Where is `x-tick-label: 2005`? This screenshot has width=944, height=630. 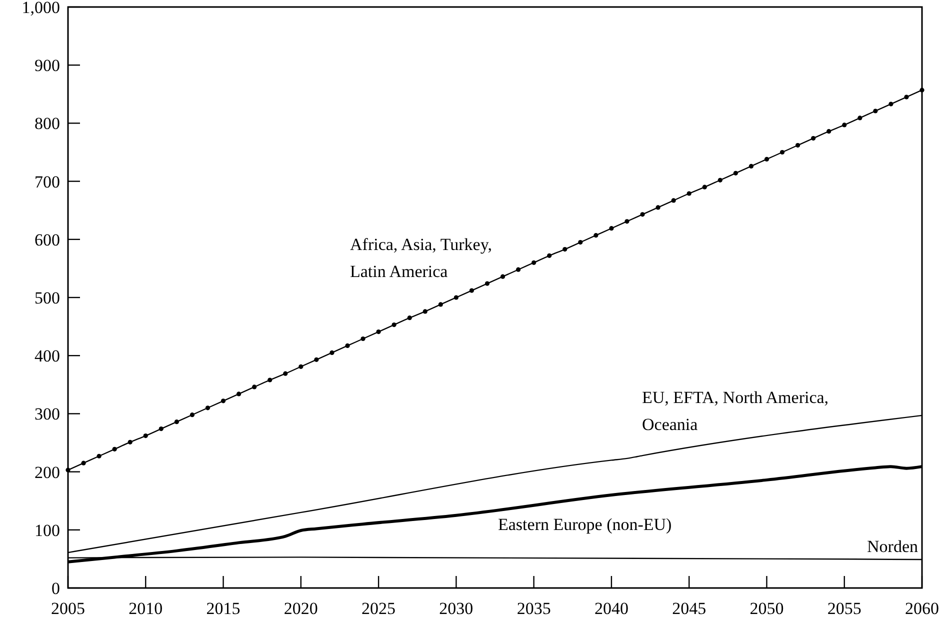
x-tick-label: 2005 is located at coordinates (68, 608).